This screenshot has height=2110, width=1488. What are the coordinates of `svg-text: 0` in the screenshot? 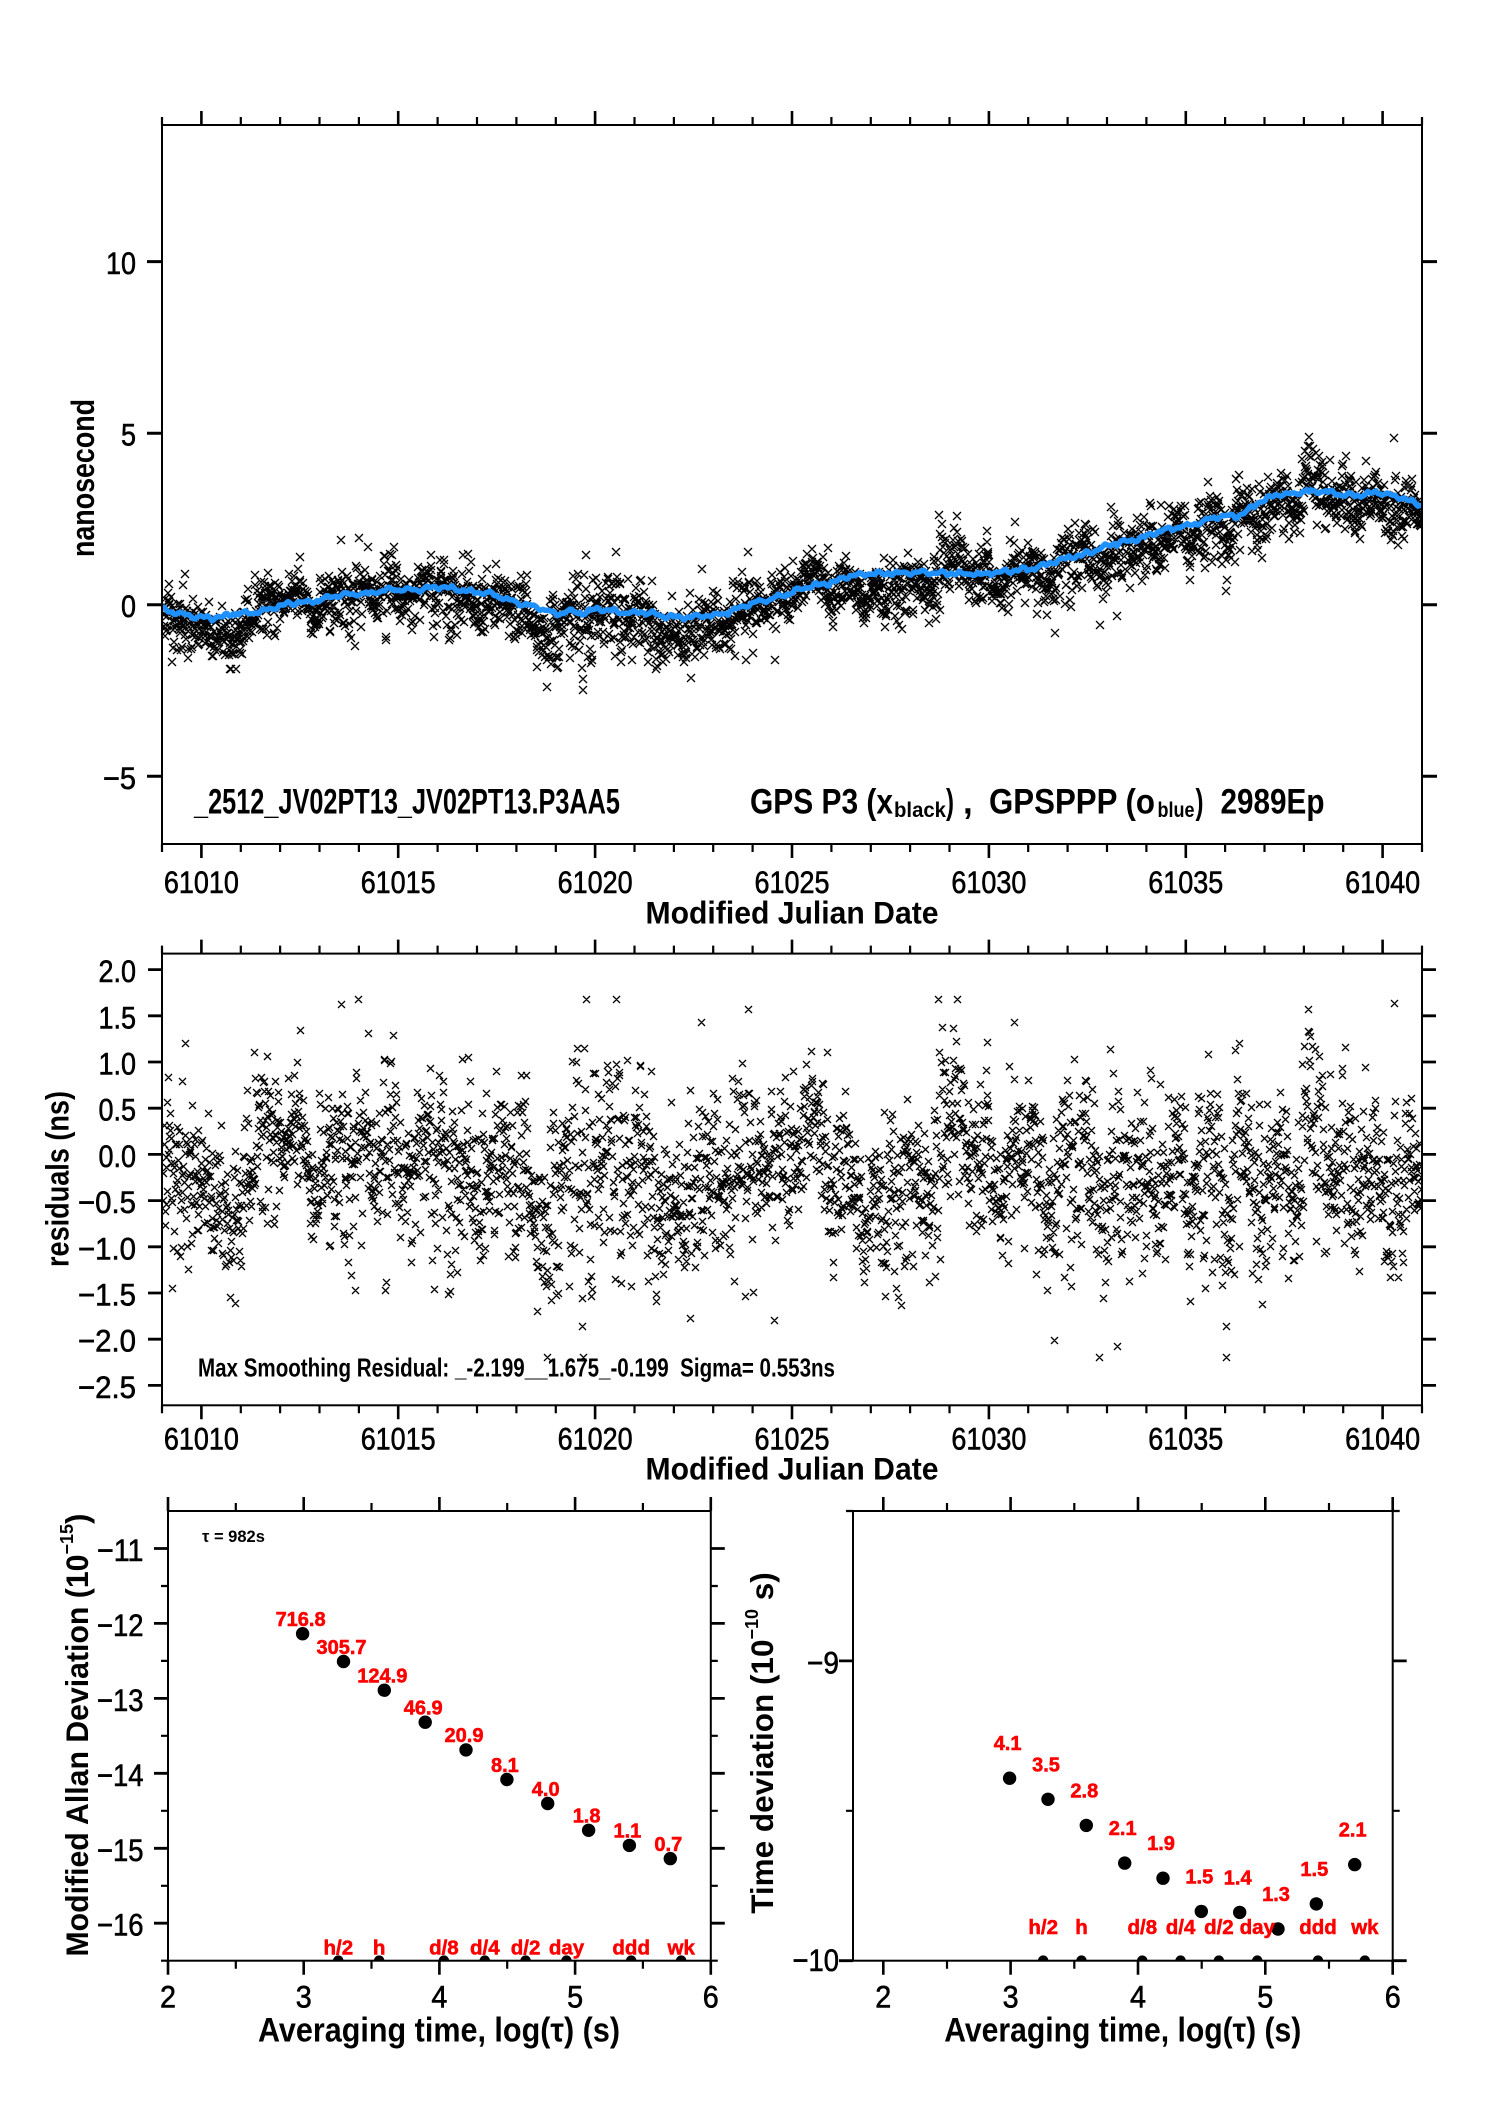 It's located at (128, 606).